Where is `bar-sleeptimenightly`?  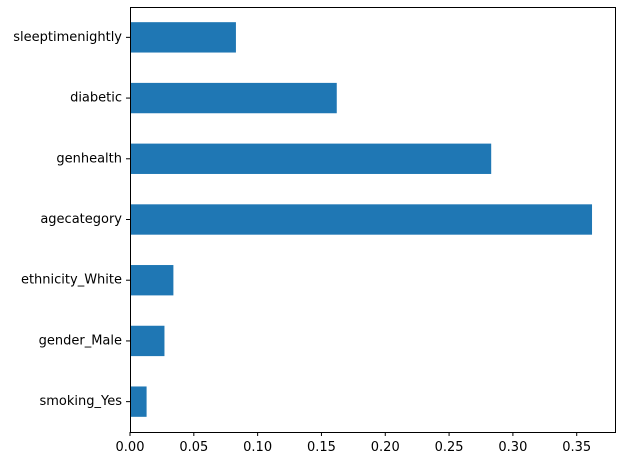
bar-sleeptimenightly is located at coordinates (183, 37).